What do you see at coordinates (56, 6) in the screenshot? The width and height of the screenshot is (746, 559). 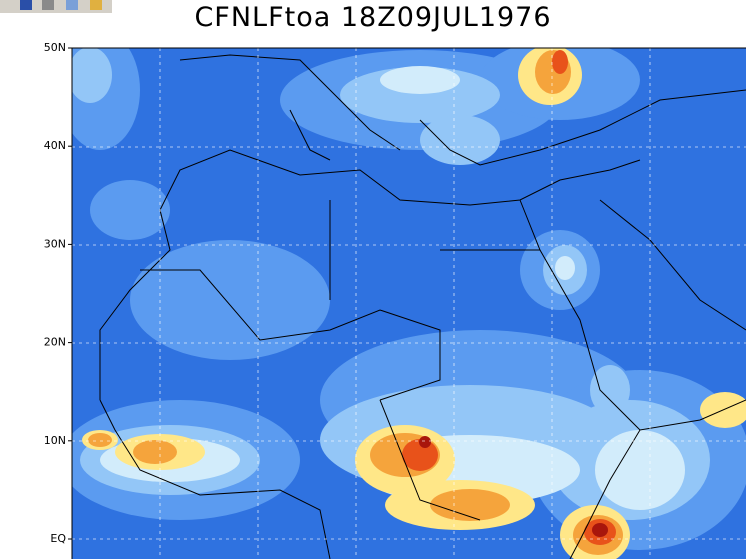 I see `toolbar` at bounding box center [56, 6].